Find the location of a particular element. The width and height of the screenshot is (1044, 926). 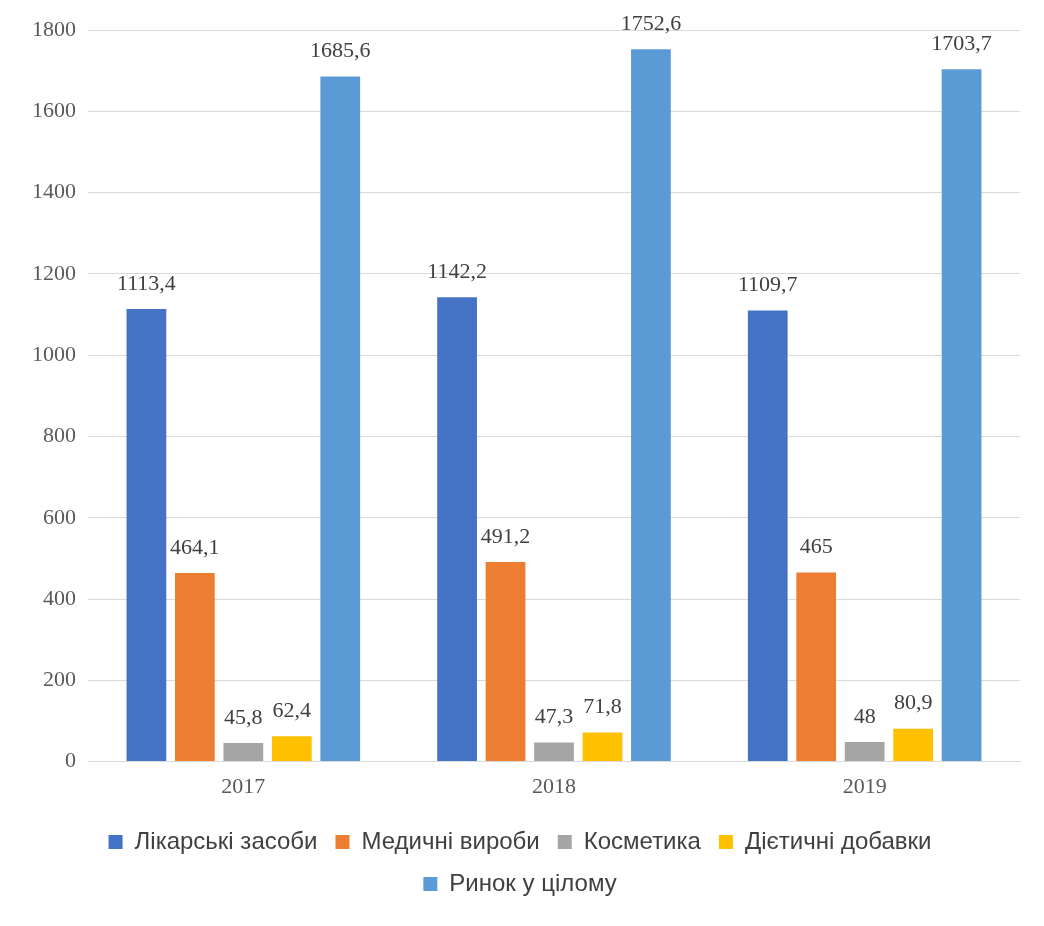

y-tick-label: 1800 is located at coordinates (54, 28).